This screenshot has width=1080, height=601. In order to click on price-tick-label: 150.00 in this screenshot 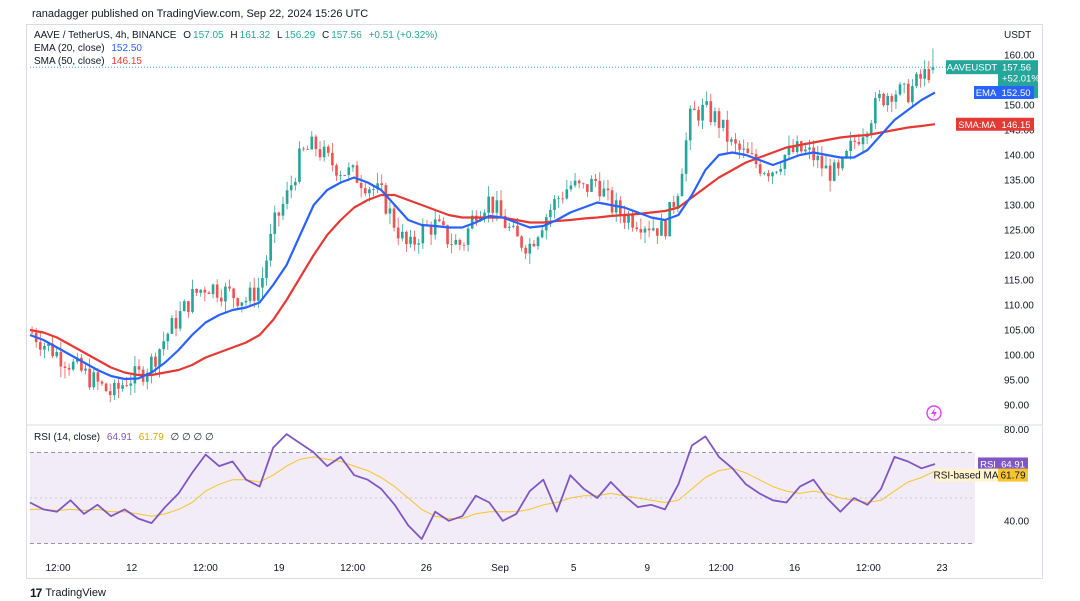, I will do `click(1019, 106)`.